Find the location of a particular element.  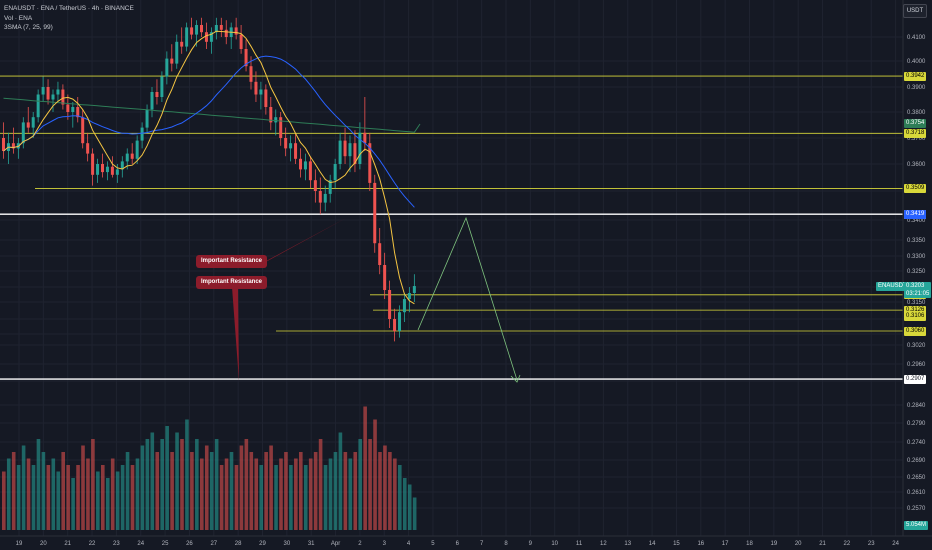

level-price-label: 0.3509 is located at coordinates (915, 189).